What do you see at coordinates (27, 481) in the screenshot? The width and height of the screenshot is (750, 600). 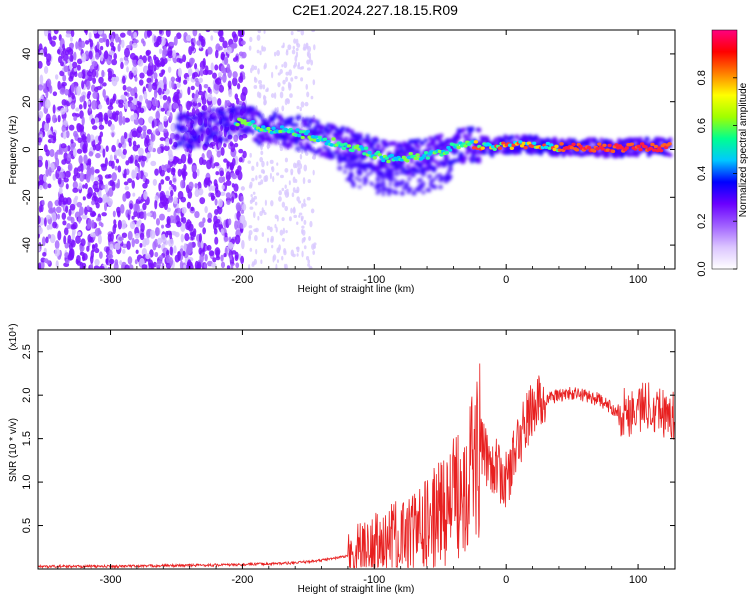 I see `snr-y-tick-label: 1.0` at bounding box center [27, 481].